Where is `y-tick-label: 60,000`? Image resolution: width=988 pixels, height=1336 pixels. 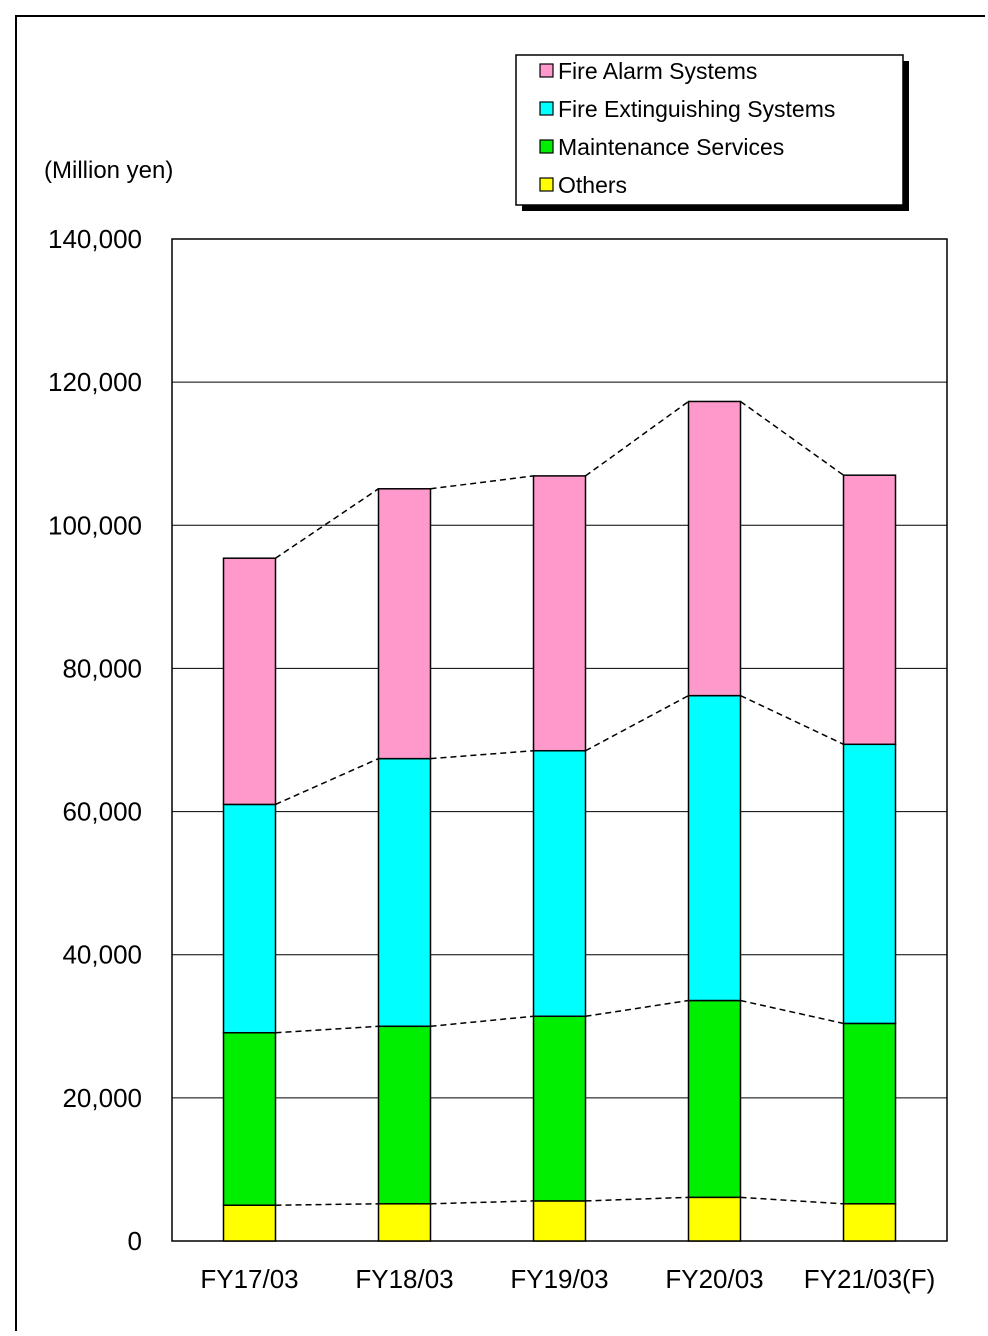 y-tick-label: 60,000 is located at coordinates (102, 812).